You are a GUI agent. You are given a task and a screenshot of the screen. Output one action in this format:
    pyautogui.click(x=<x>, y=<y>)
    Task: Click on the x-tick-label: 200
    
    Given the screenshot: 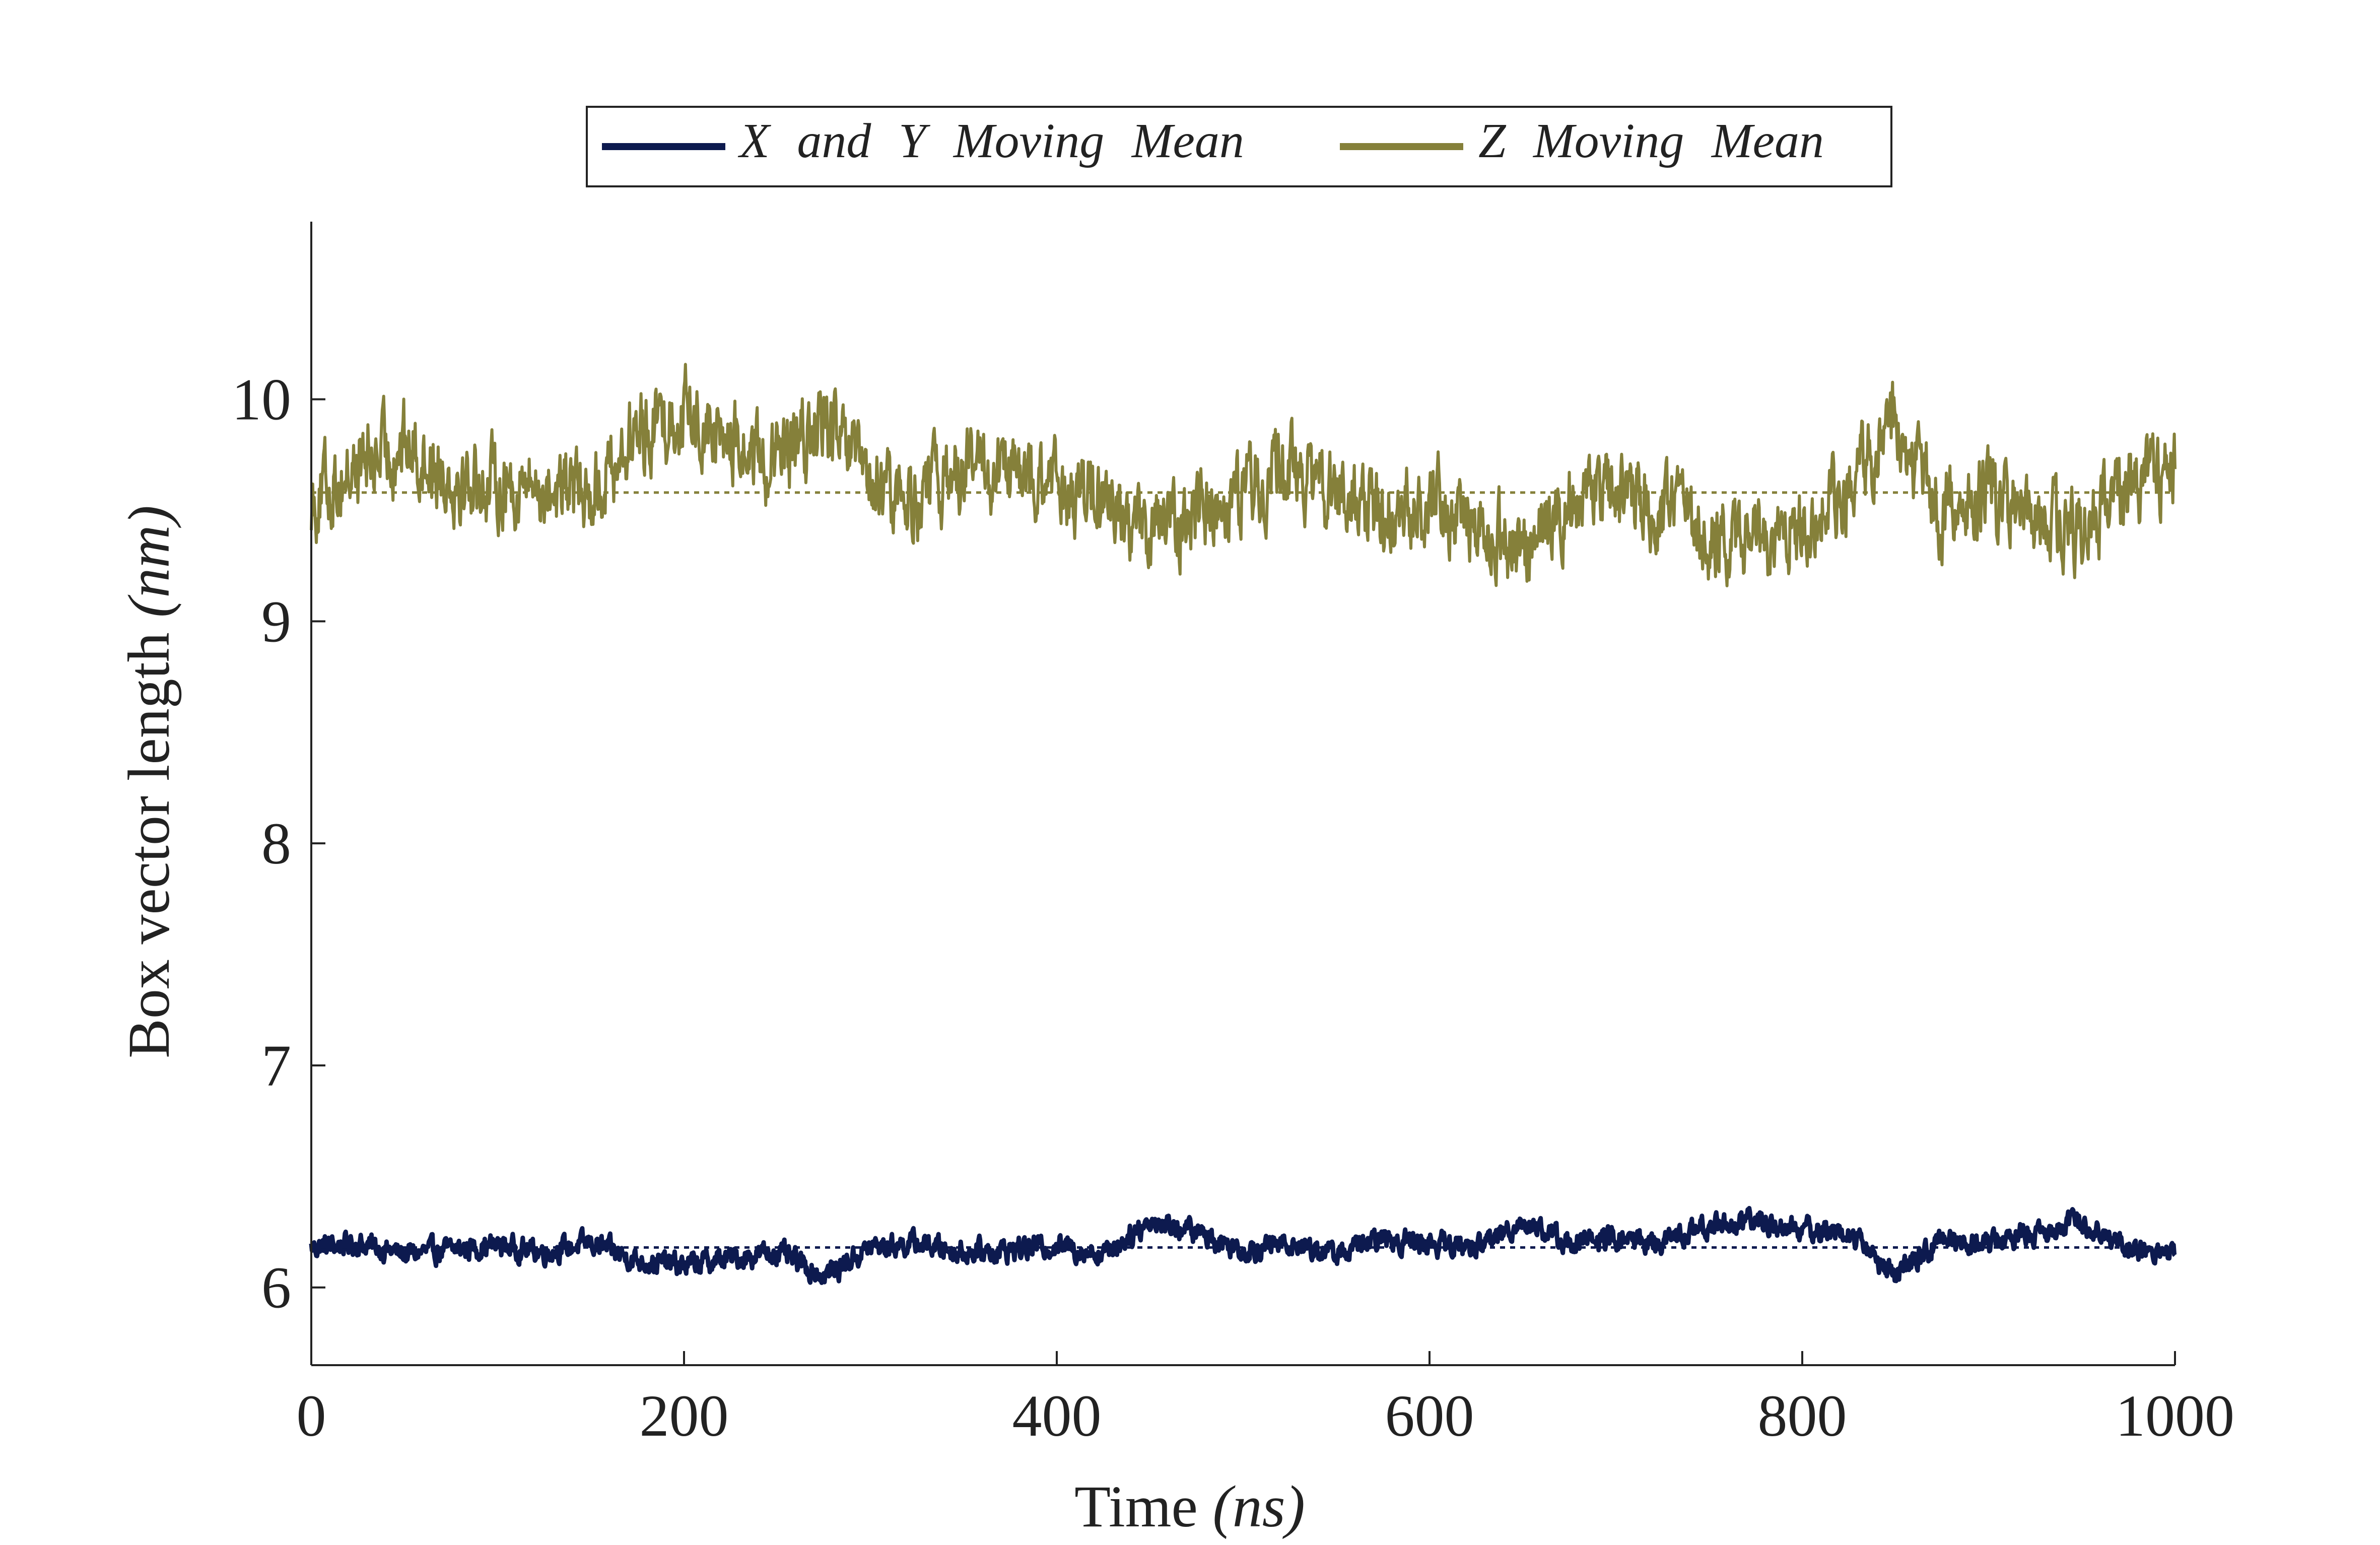 What is the action you would take?
    pyautogui.click(x=684, y=1416)
    